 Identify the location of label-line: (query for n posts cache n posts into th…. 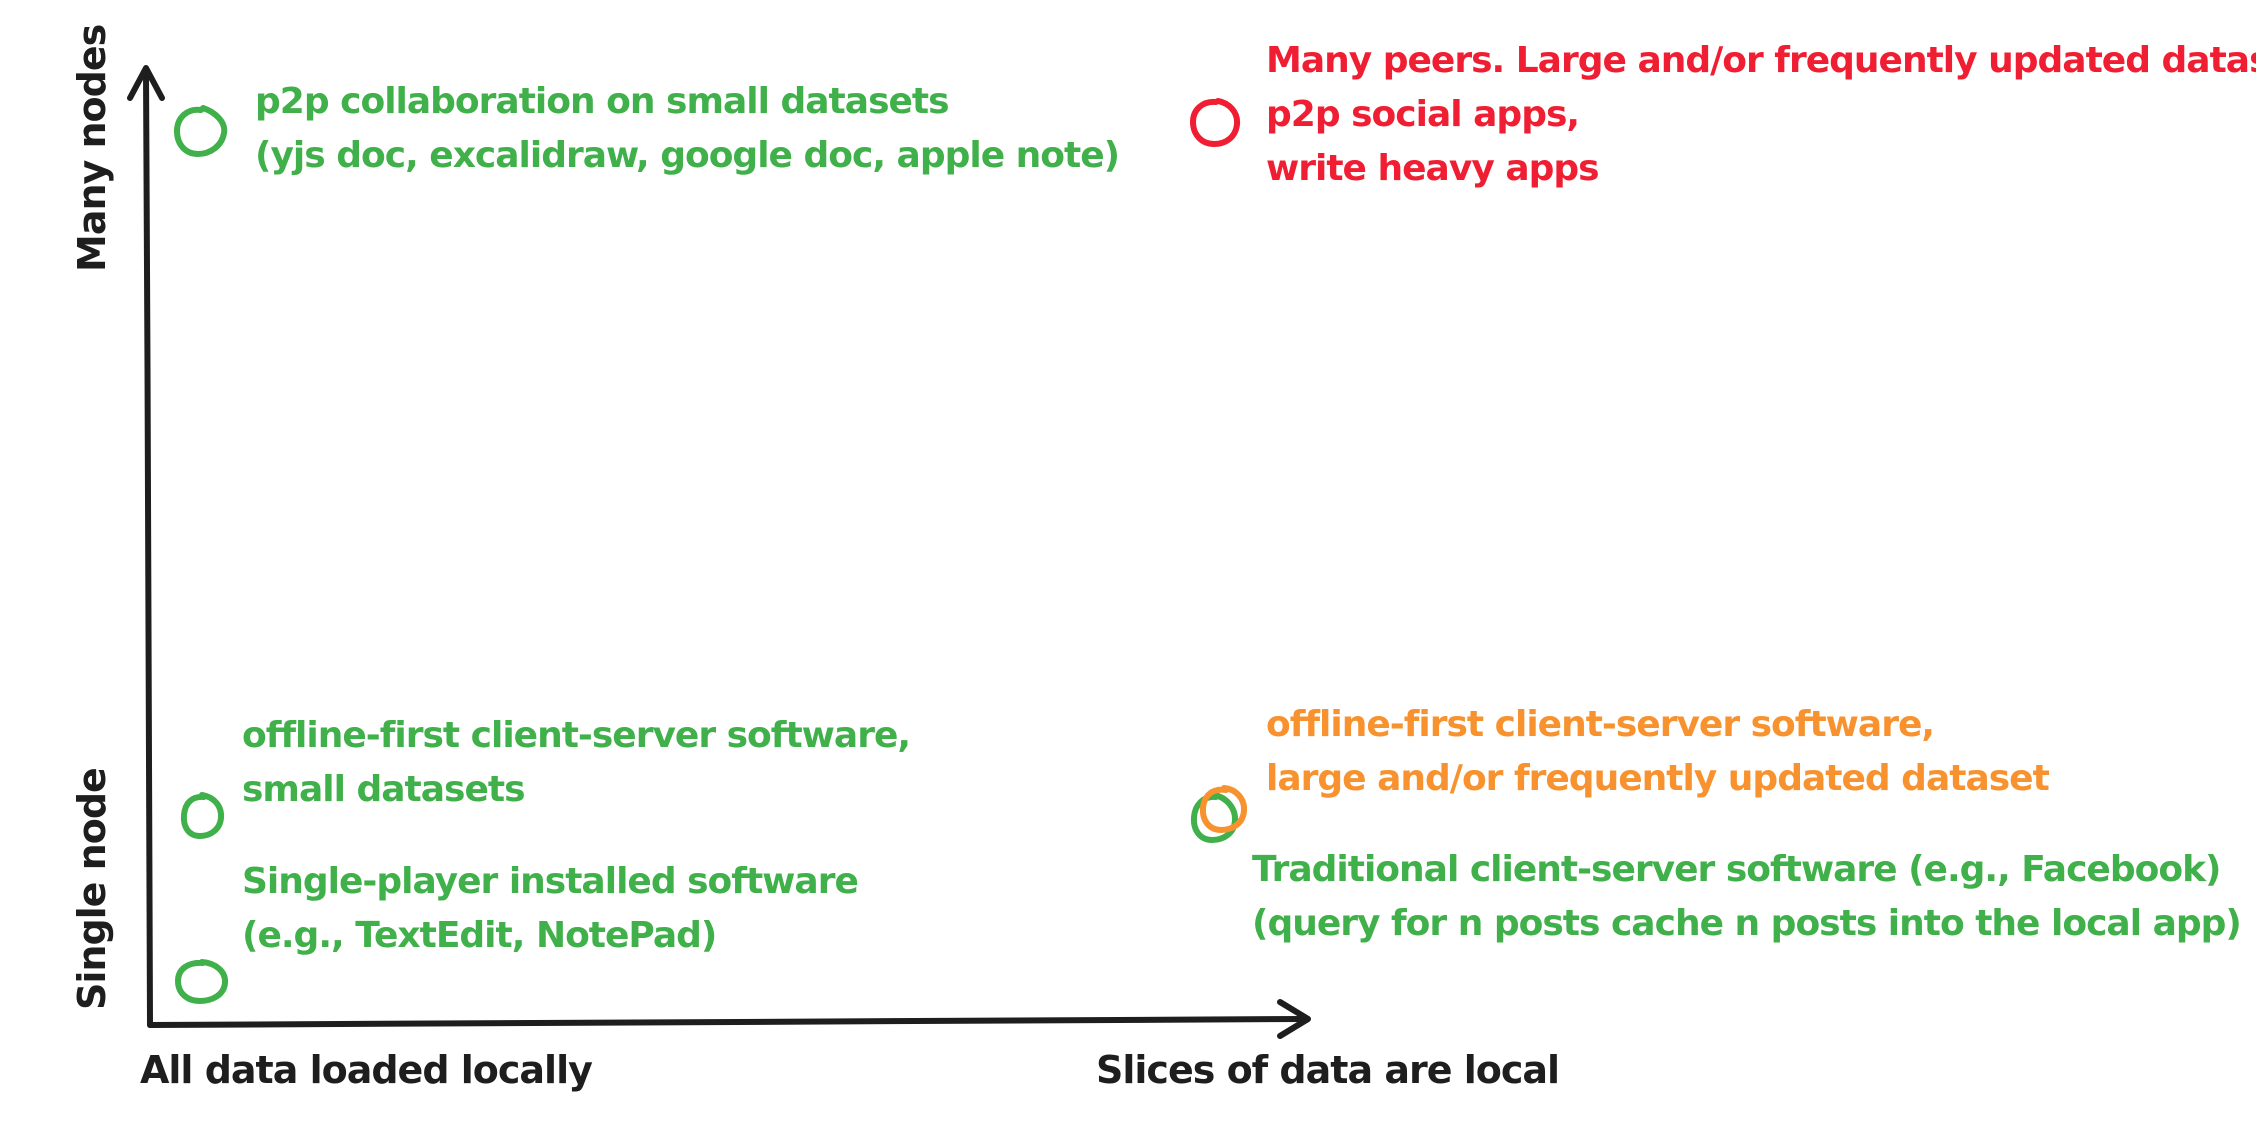
(1747, 923).